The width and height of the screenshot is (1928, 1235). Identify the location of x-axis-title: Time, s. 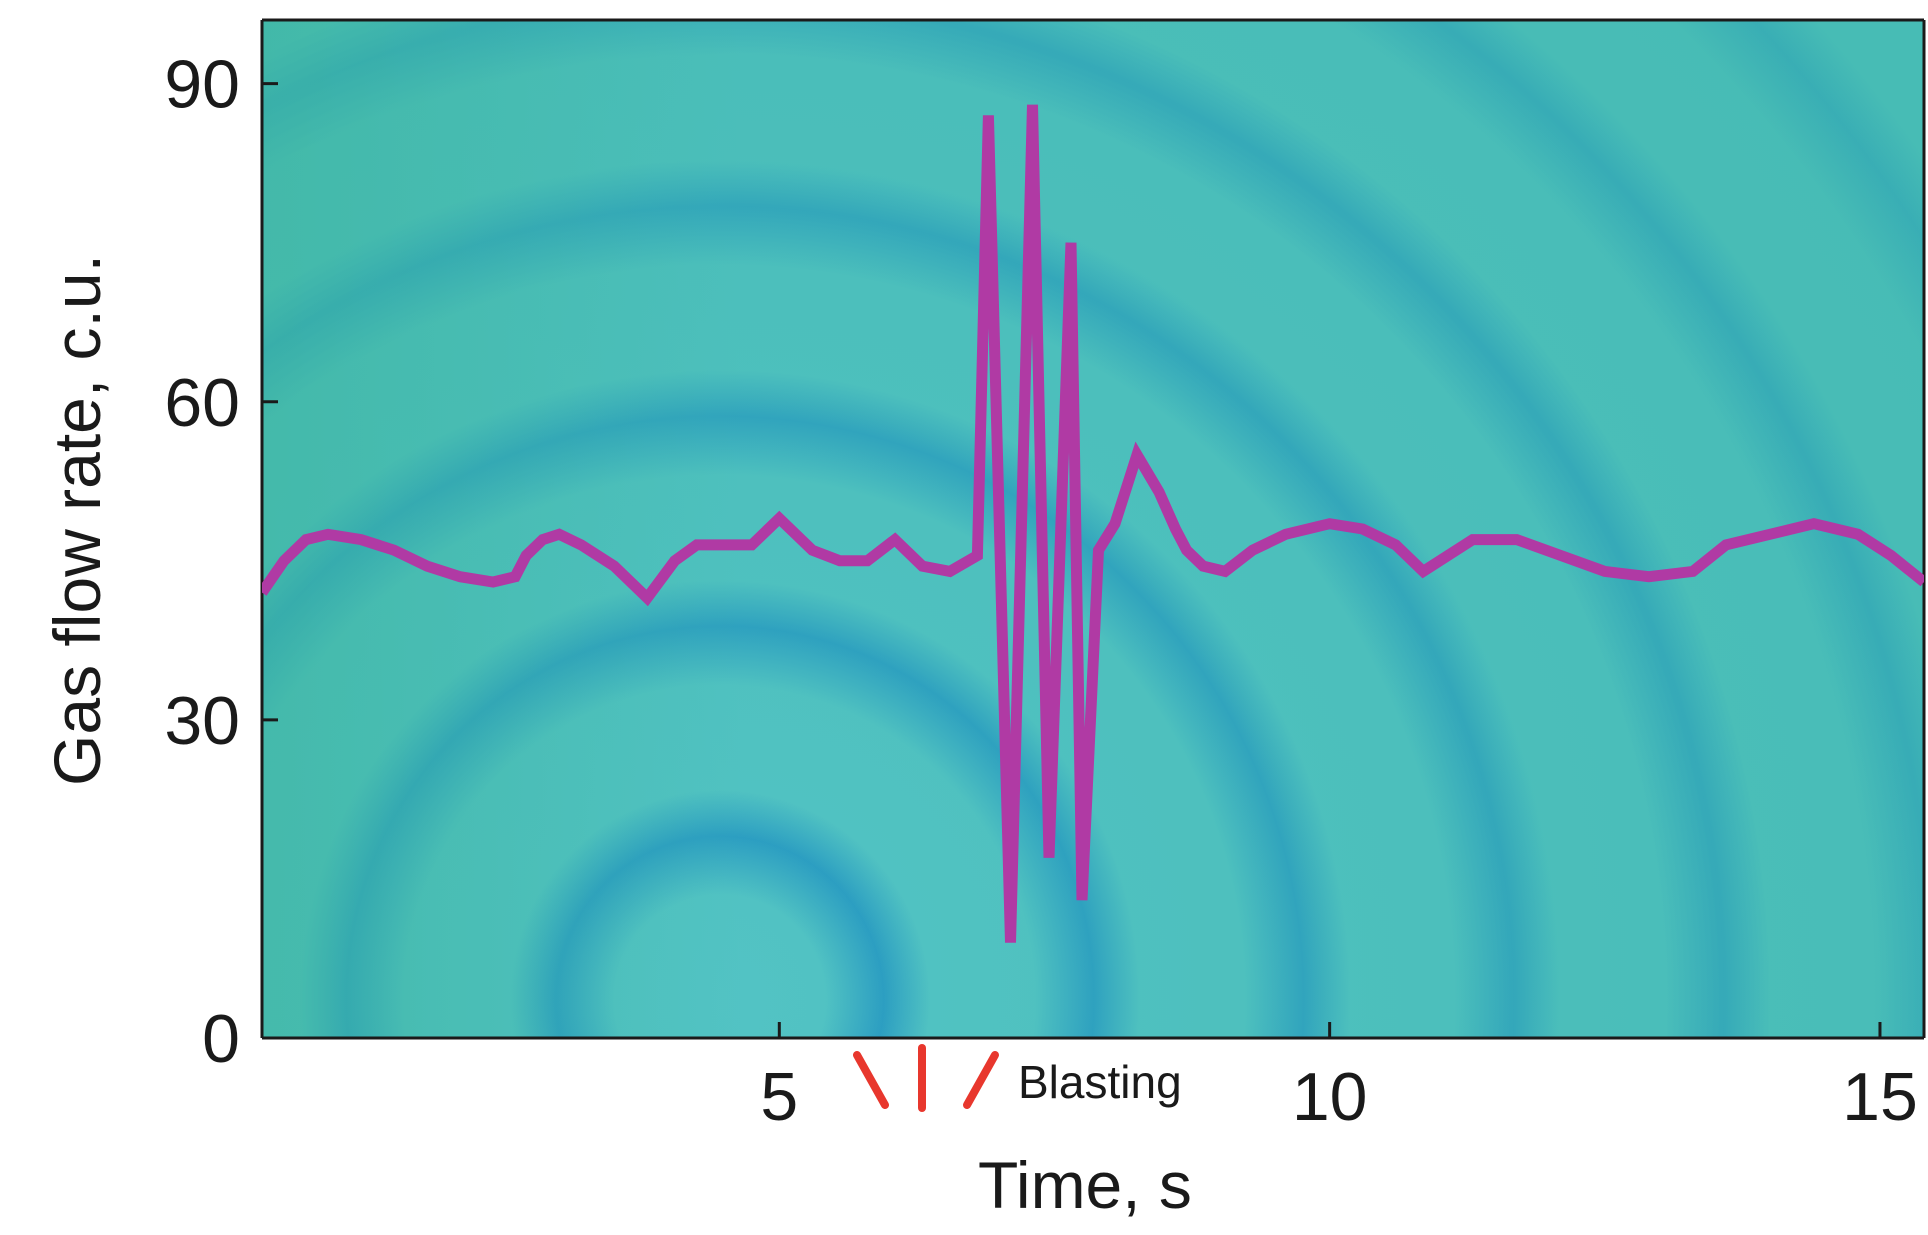
(1085, 1185).